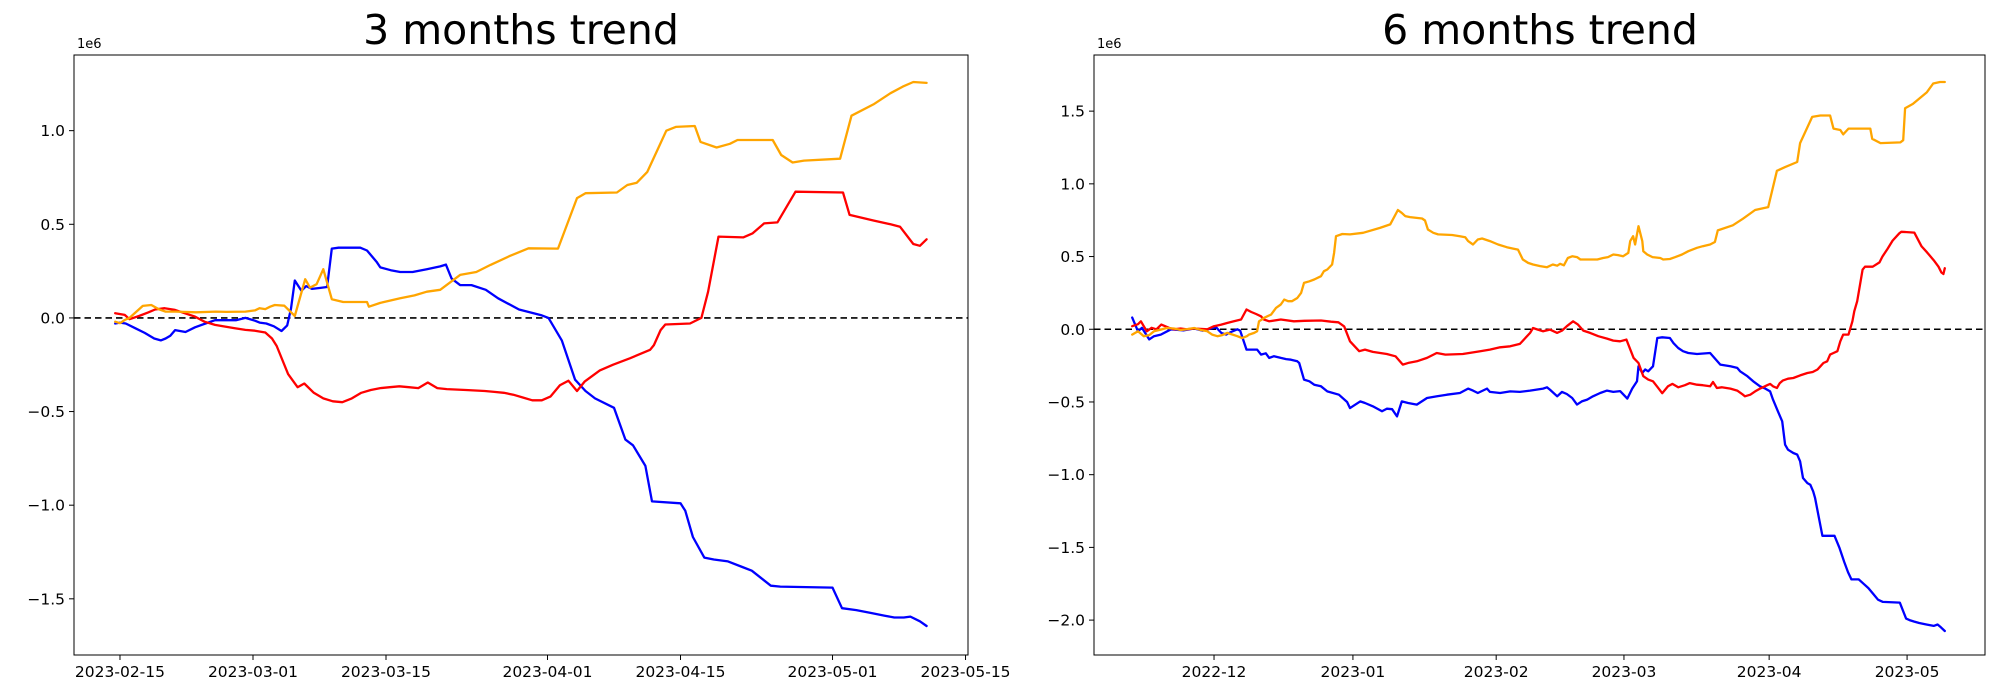 The width and height of the screenshot is (2000, 700). I want to click on series-line-orange, so click(521, 202).